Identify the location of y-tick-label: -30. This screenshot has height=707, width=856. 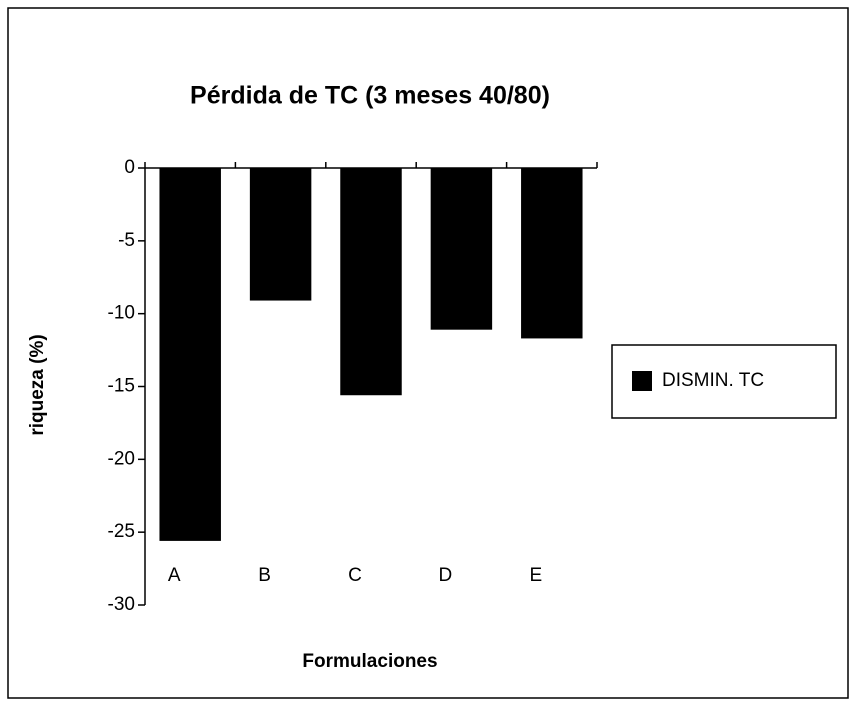
(121, 604).